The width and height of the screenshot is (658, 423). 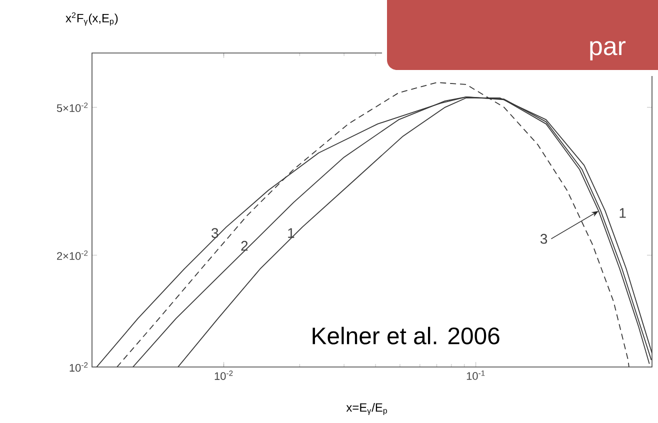 I want to click on x-tick-label: 10$^{-1}$, so click(x=475, y=375).